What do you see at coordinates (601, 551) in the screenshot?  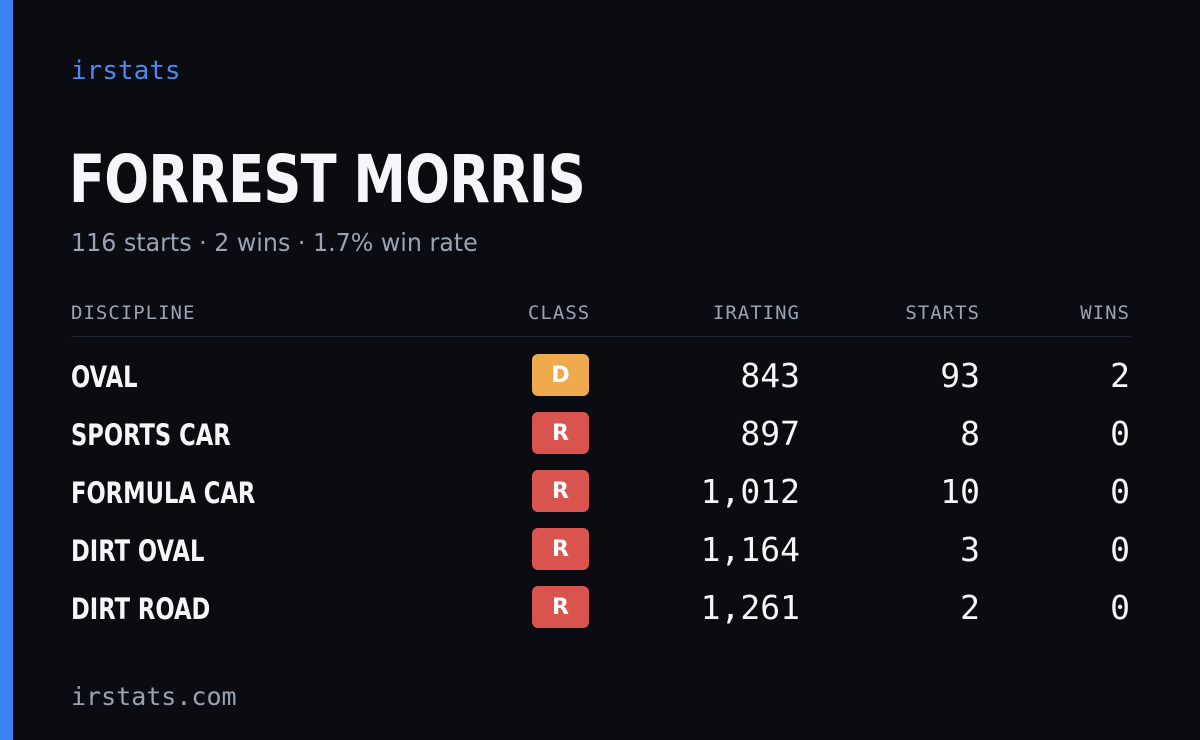 I see `table-row: DIRT OVAL R 1,164 3 0` at bounding box center [601, 551].